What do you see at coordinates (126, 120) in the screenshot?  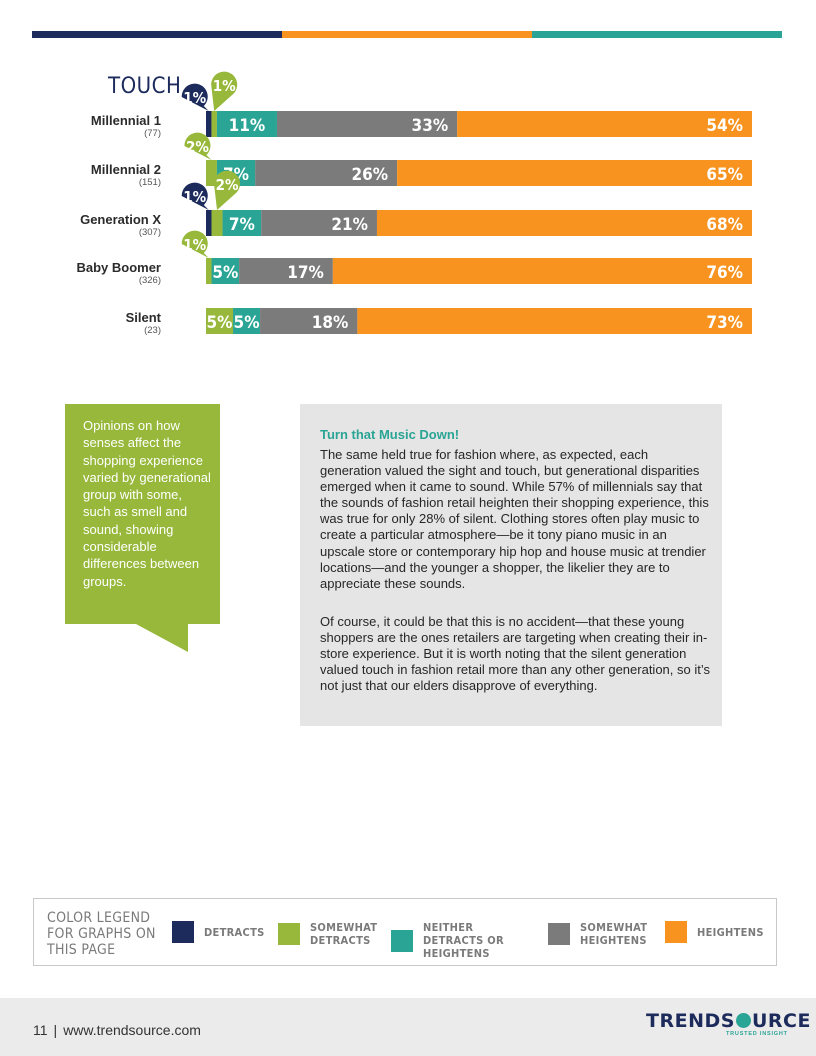 I see `category-label: Millennial 1` at bounding box center [126, 120].